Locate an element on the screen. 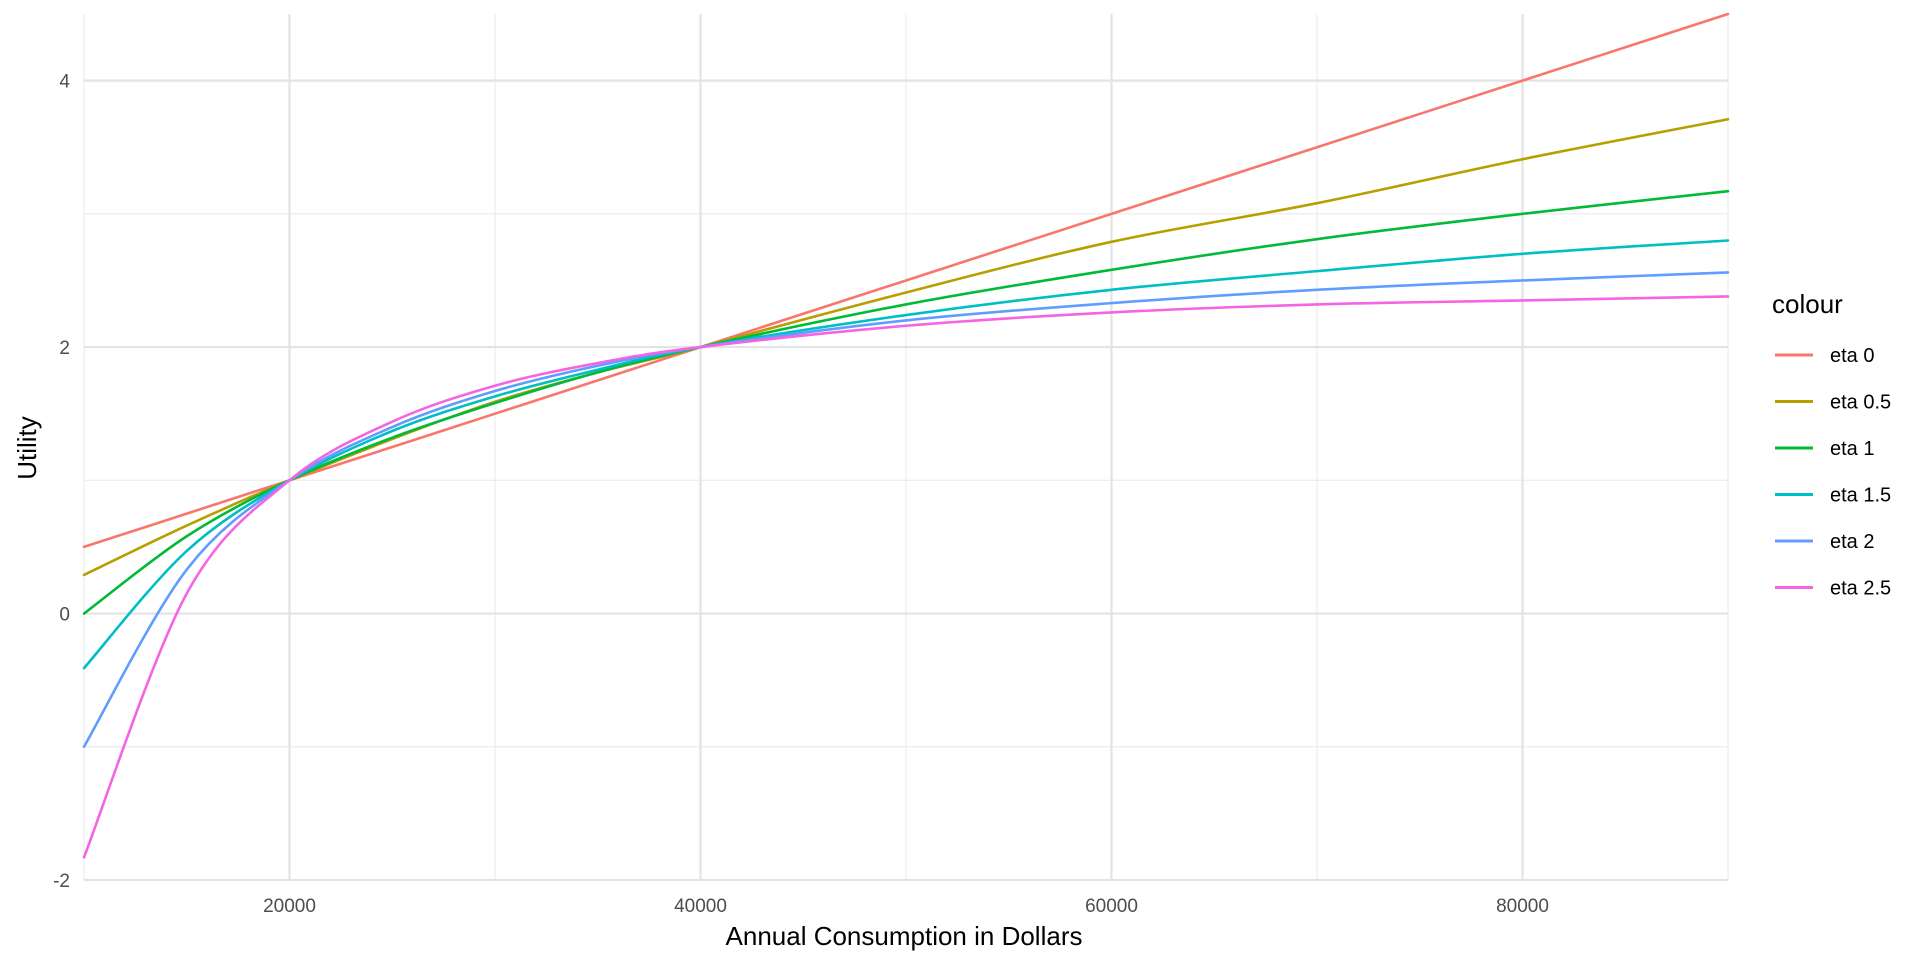 The width and height of the screenshot is (1920, 960). legend-title: colour is located at coordinates (1807, 304).